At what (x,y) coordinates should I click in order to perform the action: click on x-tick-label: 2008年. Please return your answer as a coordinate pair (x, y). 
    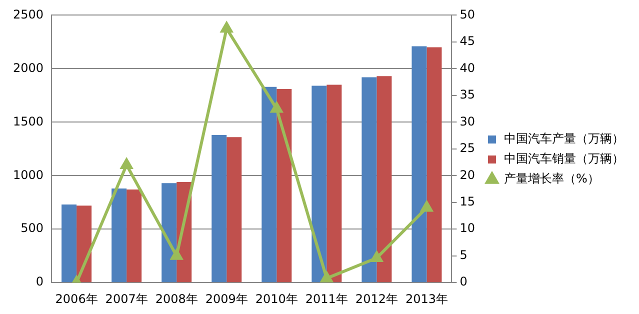
    Looking at the image, I should click on (176, 299).